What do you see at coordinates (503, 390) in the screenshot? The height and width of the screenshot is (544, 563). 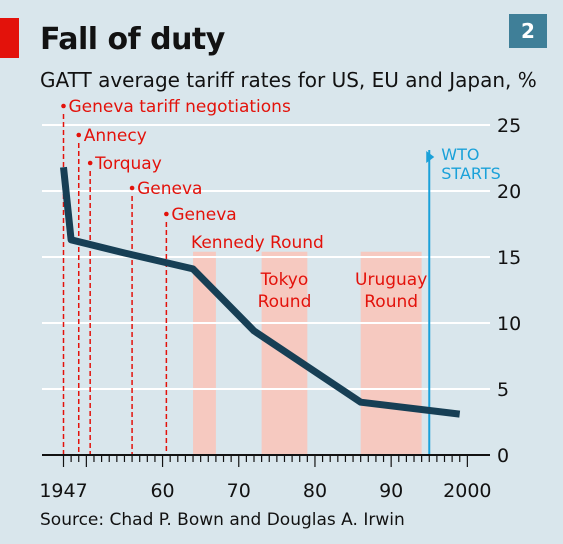 I see `y-tick-label: 5` at bounding box center [503, 390].